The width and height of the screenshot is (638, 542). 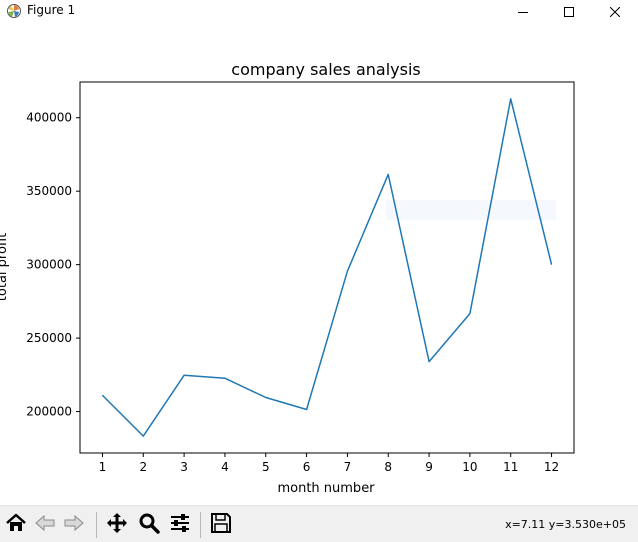 I want to click on pan-icon, so click(x=117, y=525).